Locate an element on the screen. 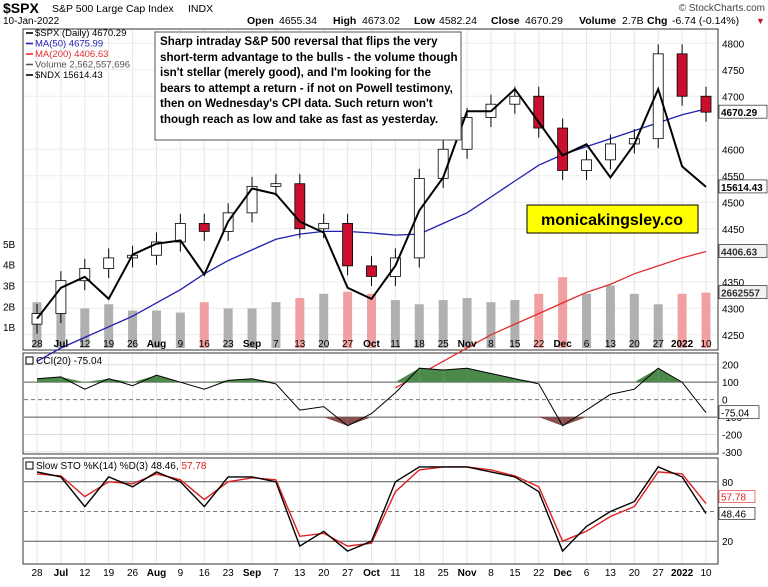 The height and width of the screenshot is (587, 768). close-value: 4670.29 is located at coordinates (544, 21).